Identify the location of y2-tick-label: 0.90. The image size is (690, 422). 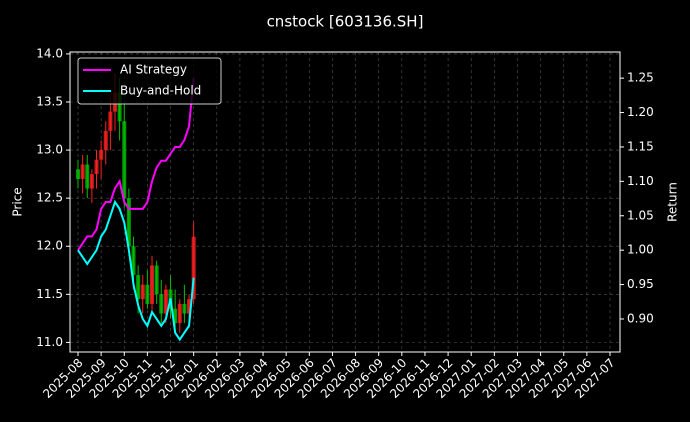
(640, 318).